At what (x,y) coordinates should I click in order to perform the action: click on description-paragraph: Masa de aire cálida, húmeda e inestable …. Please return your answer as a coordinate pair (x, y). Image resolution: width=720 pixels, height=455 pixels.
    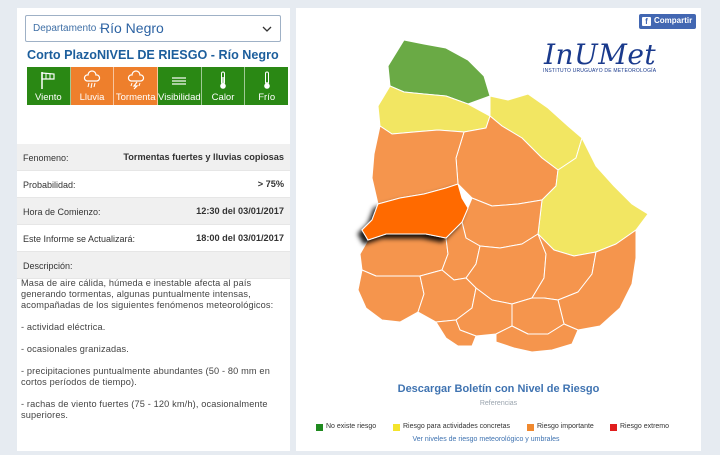
    Looking at the image, I should click on (147, 294).